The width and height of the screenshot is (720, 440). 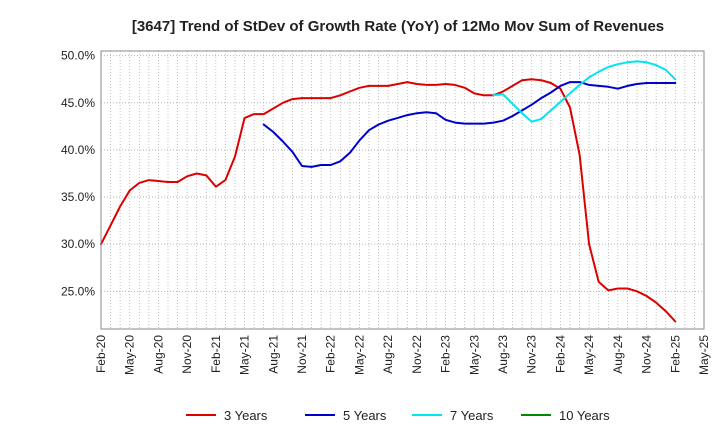 I want to click on y-tick-label: 40.0%, so click(x=78, y=150).